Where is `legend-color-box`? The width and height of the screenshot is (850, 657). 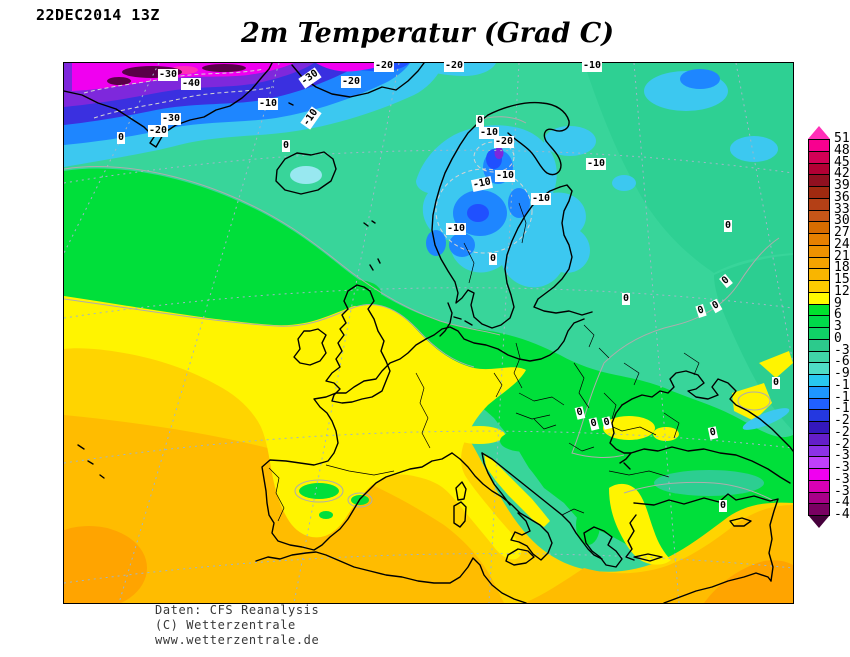
legend-color-box is located at coordinates (819, 509).